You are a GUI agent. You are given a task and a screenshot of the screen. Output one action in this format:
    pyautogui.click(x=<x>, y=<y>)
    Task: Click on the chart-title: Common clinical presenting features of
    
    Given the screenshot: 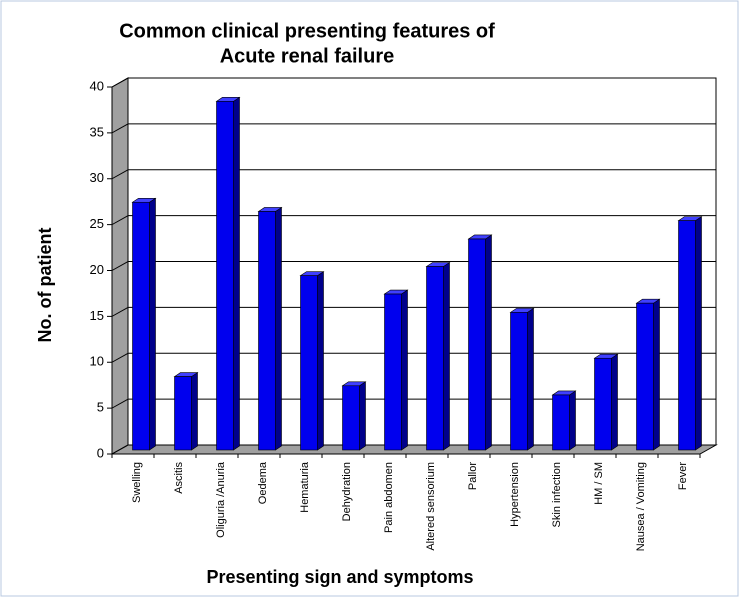 What is the action you would take?
    pyautogui.click(x=307, y=31)
    